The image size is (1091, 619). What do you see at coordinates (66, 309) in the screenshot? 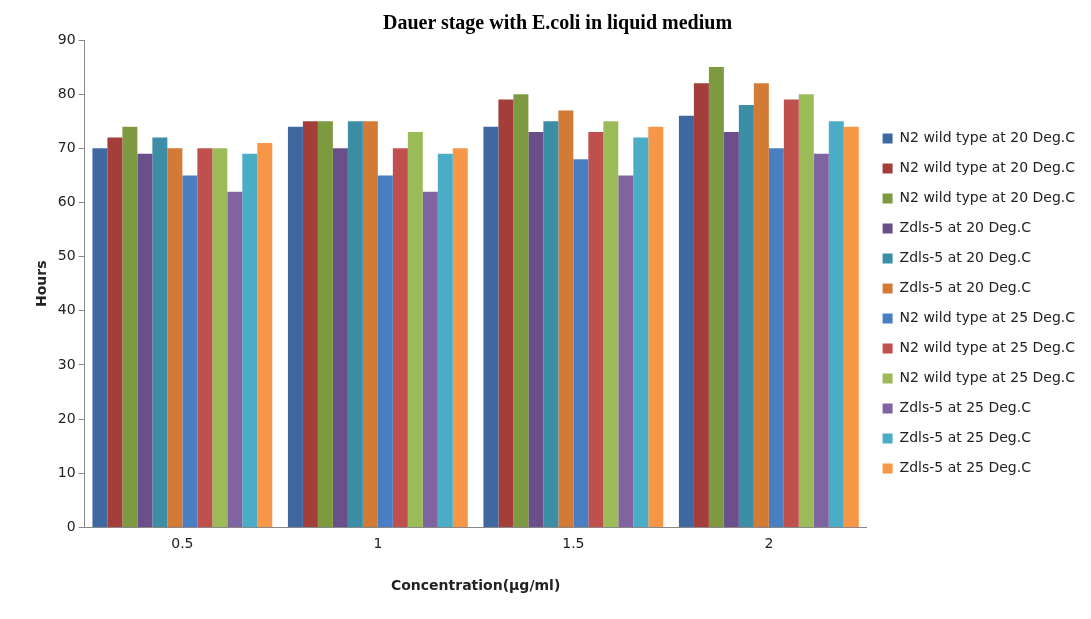
I see `y-tick-label: 40` at bounding box center [66, 309].